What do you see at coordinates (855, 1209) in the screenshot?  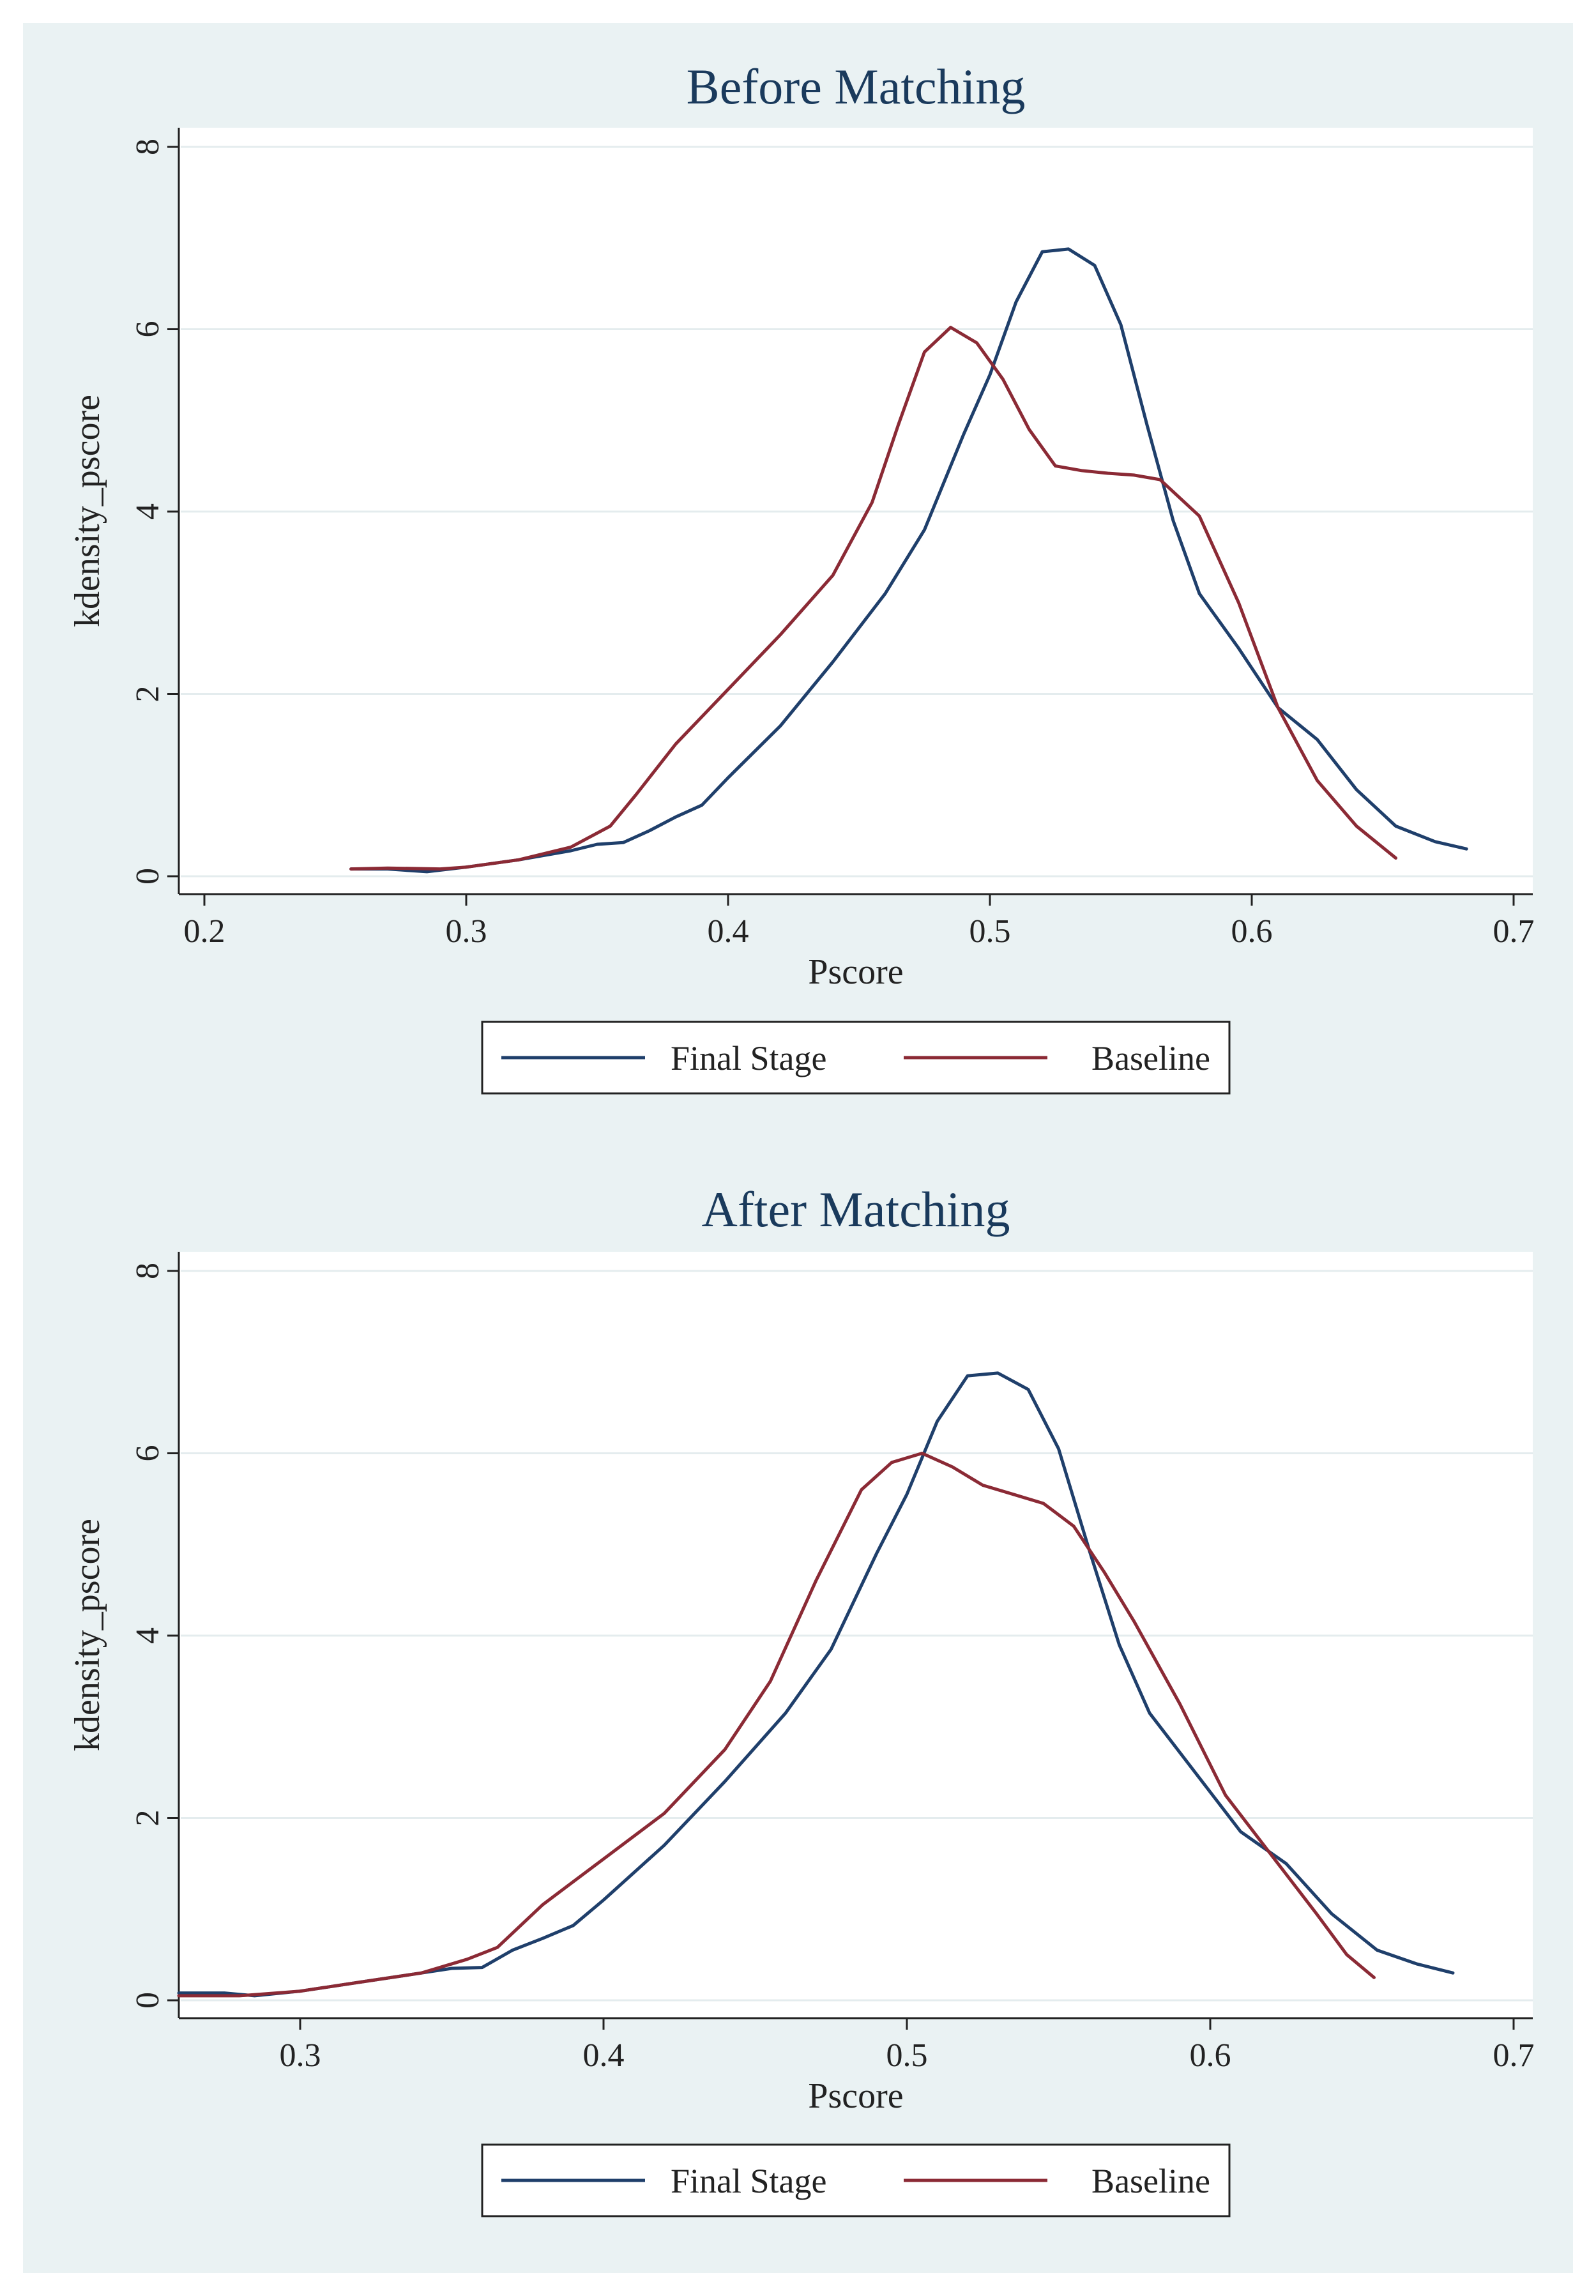 I see `chart-title: After Matching` at bounding box center [855, 1209].